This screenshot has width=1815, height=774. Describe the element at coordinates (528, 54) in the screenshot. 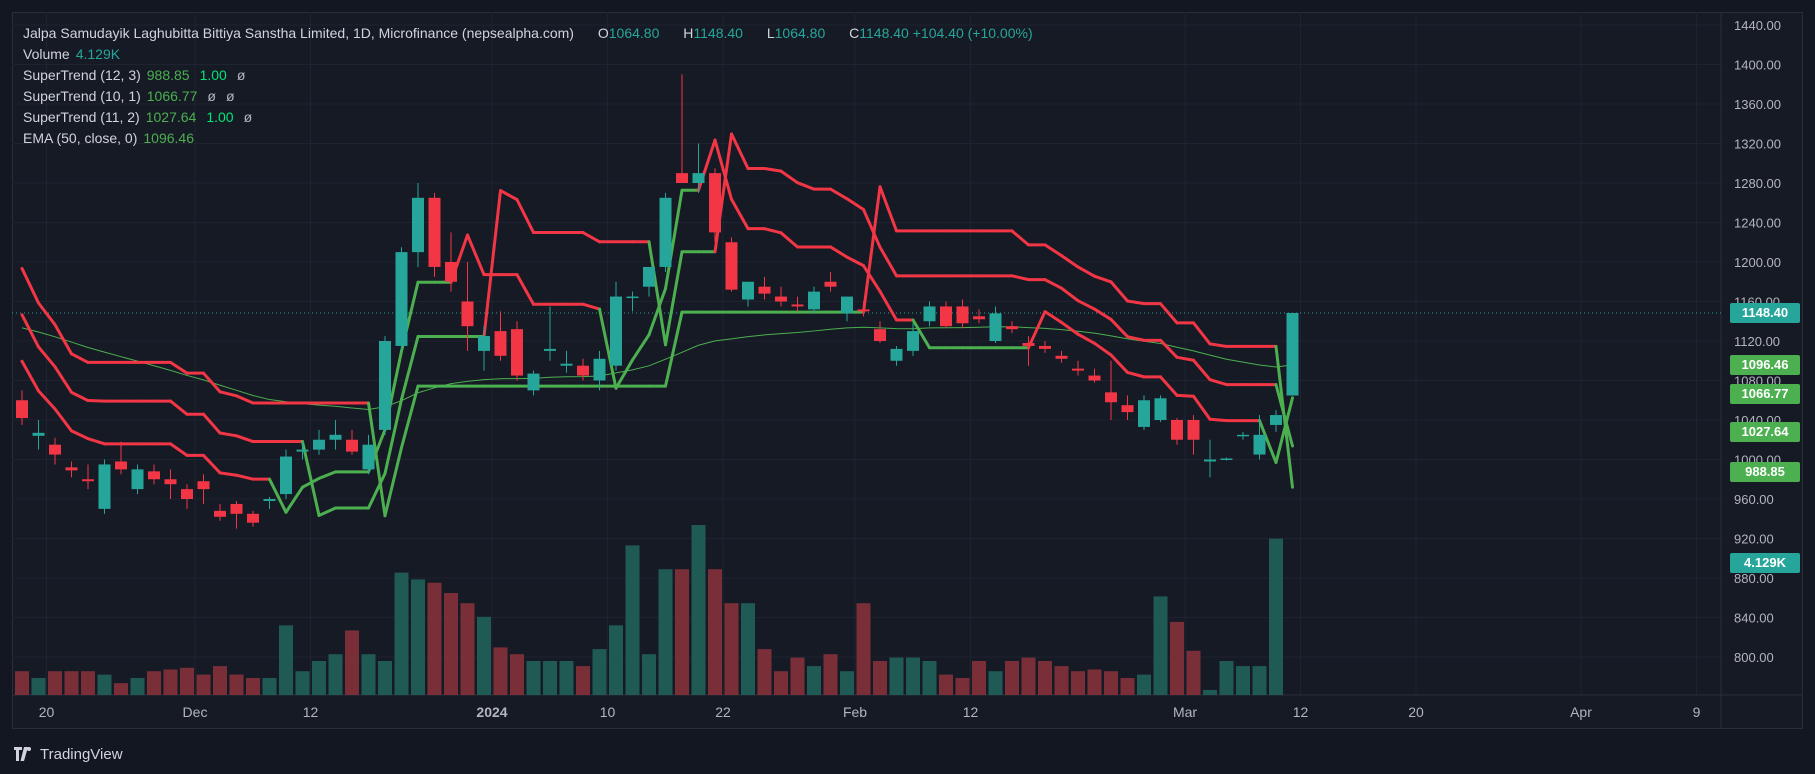

I see `legend-volume: Volume 4.129K` at that location.